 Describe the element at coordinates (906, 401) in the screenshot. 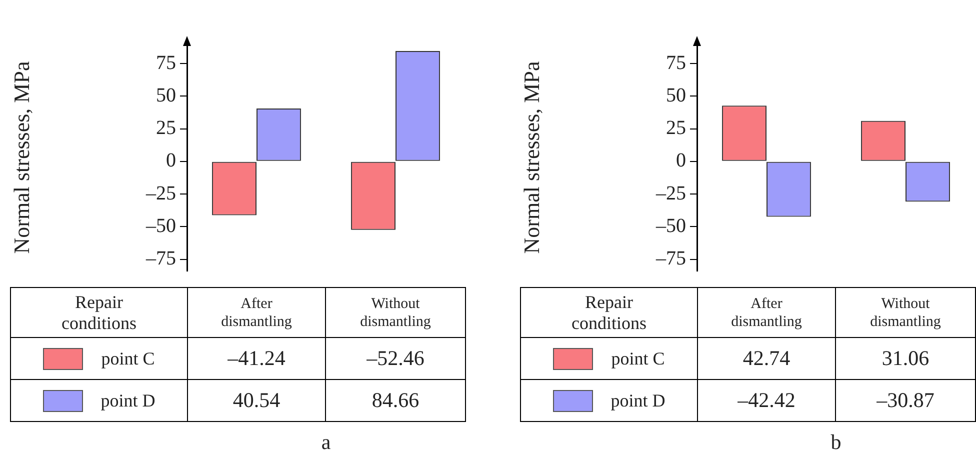

I see `data-label: –30.87` at that location.